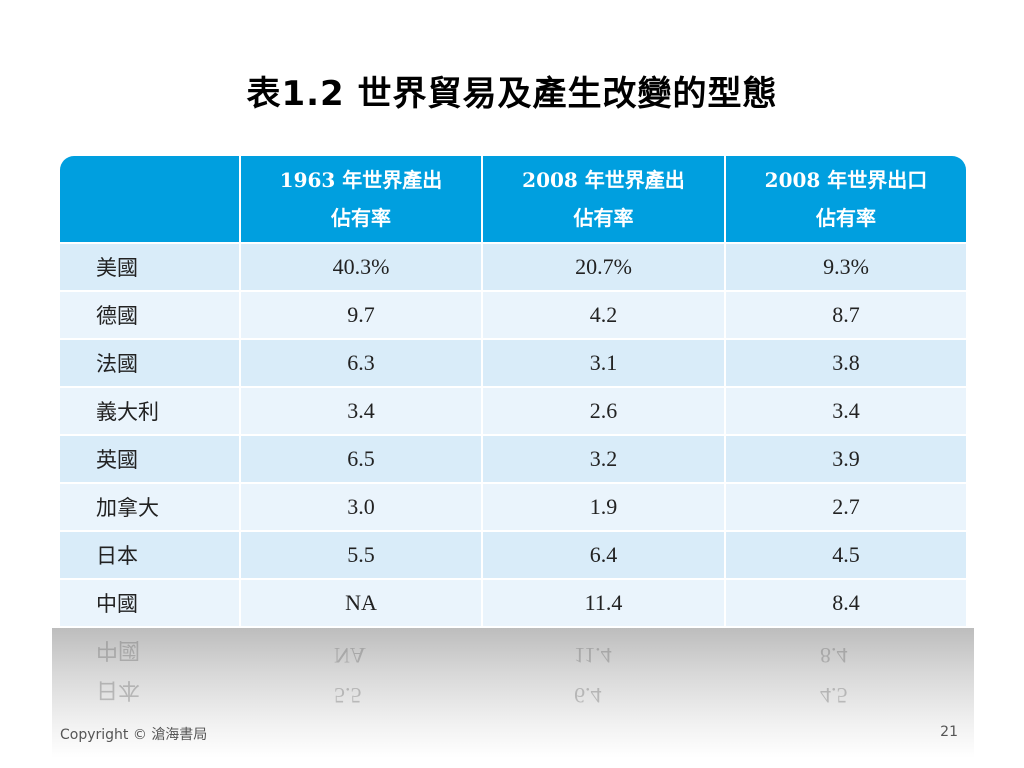  What do you see at coordinates (360, 506) in the screenshot?
I see `value-cell: 3.0` at bounding box center [360, 506].